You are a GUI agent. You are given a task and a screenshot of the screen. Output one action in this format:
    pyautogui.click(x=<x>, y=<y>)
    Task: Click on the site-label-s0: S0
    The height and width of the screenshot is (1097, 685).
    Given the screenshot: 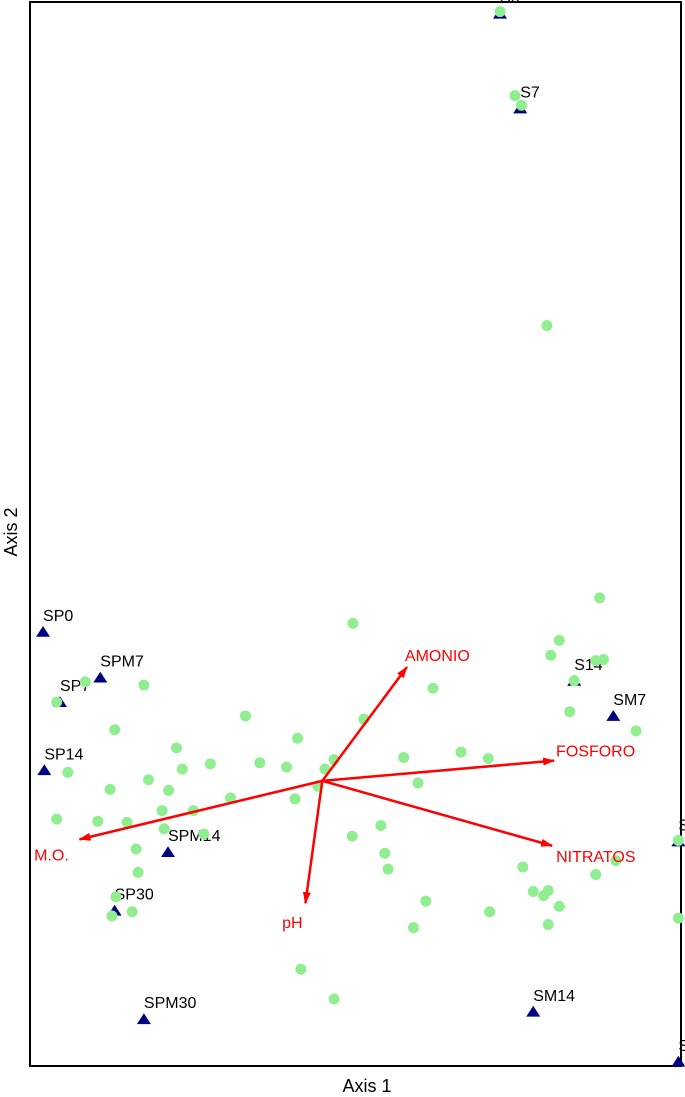 What is the action you would take?
    pyautogui.click(x=510, y=3)
    